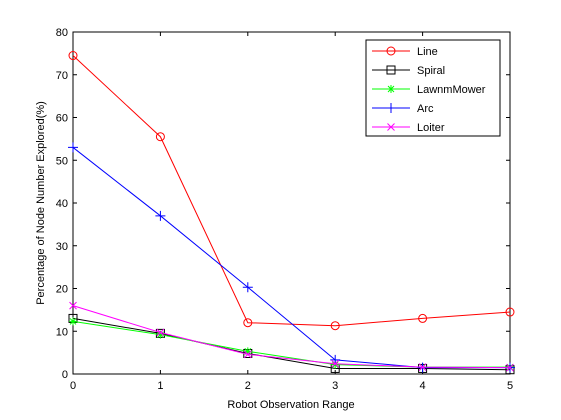 This screenshot has width=561, height=420. Describe the element at coordinates (160, 386) in the screenshot. I see `x-tick-label: 1` at that location.